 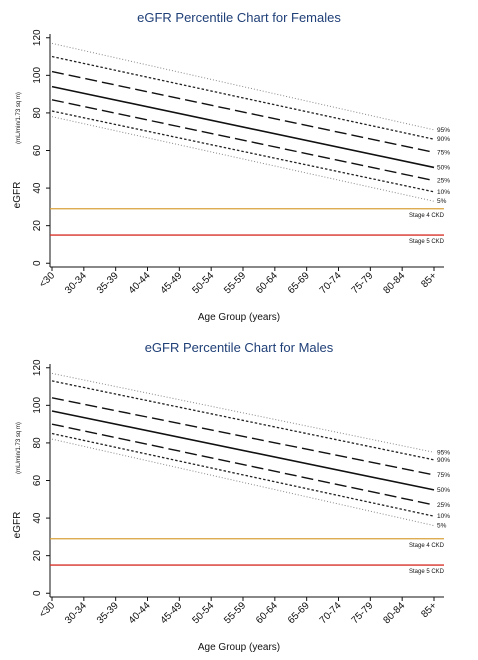 I want to click on chart-title: eGFR Percentile Chart for Females, so click(x=239, y=17).